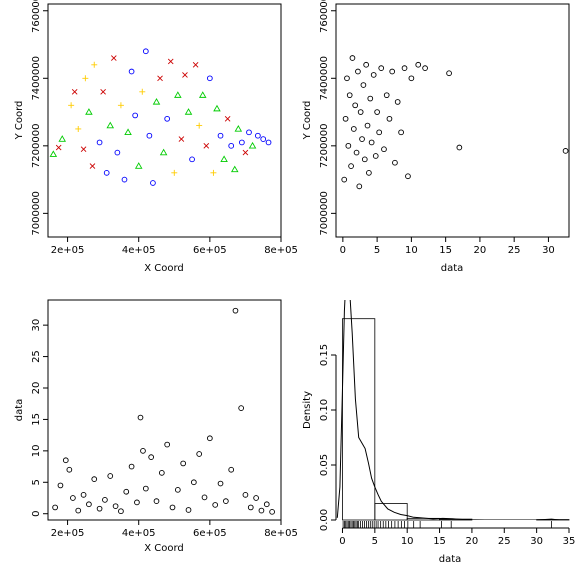 The height and width of the screenshot is (576, 576). Describe the element at coordinates (324, 465) in the screenshot. I see `y-tick-label: 0.05` at that location.